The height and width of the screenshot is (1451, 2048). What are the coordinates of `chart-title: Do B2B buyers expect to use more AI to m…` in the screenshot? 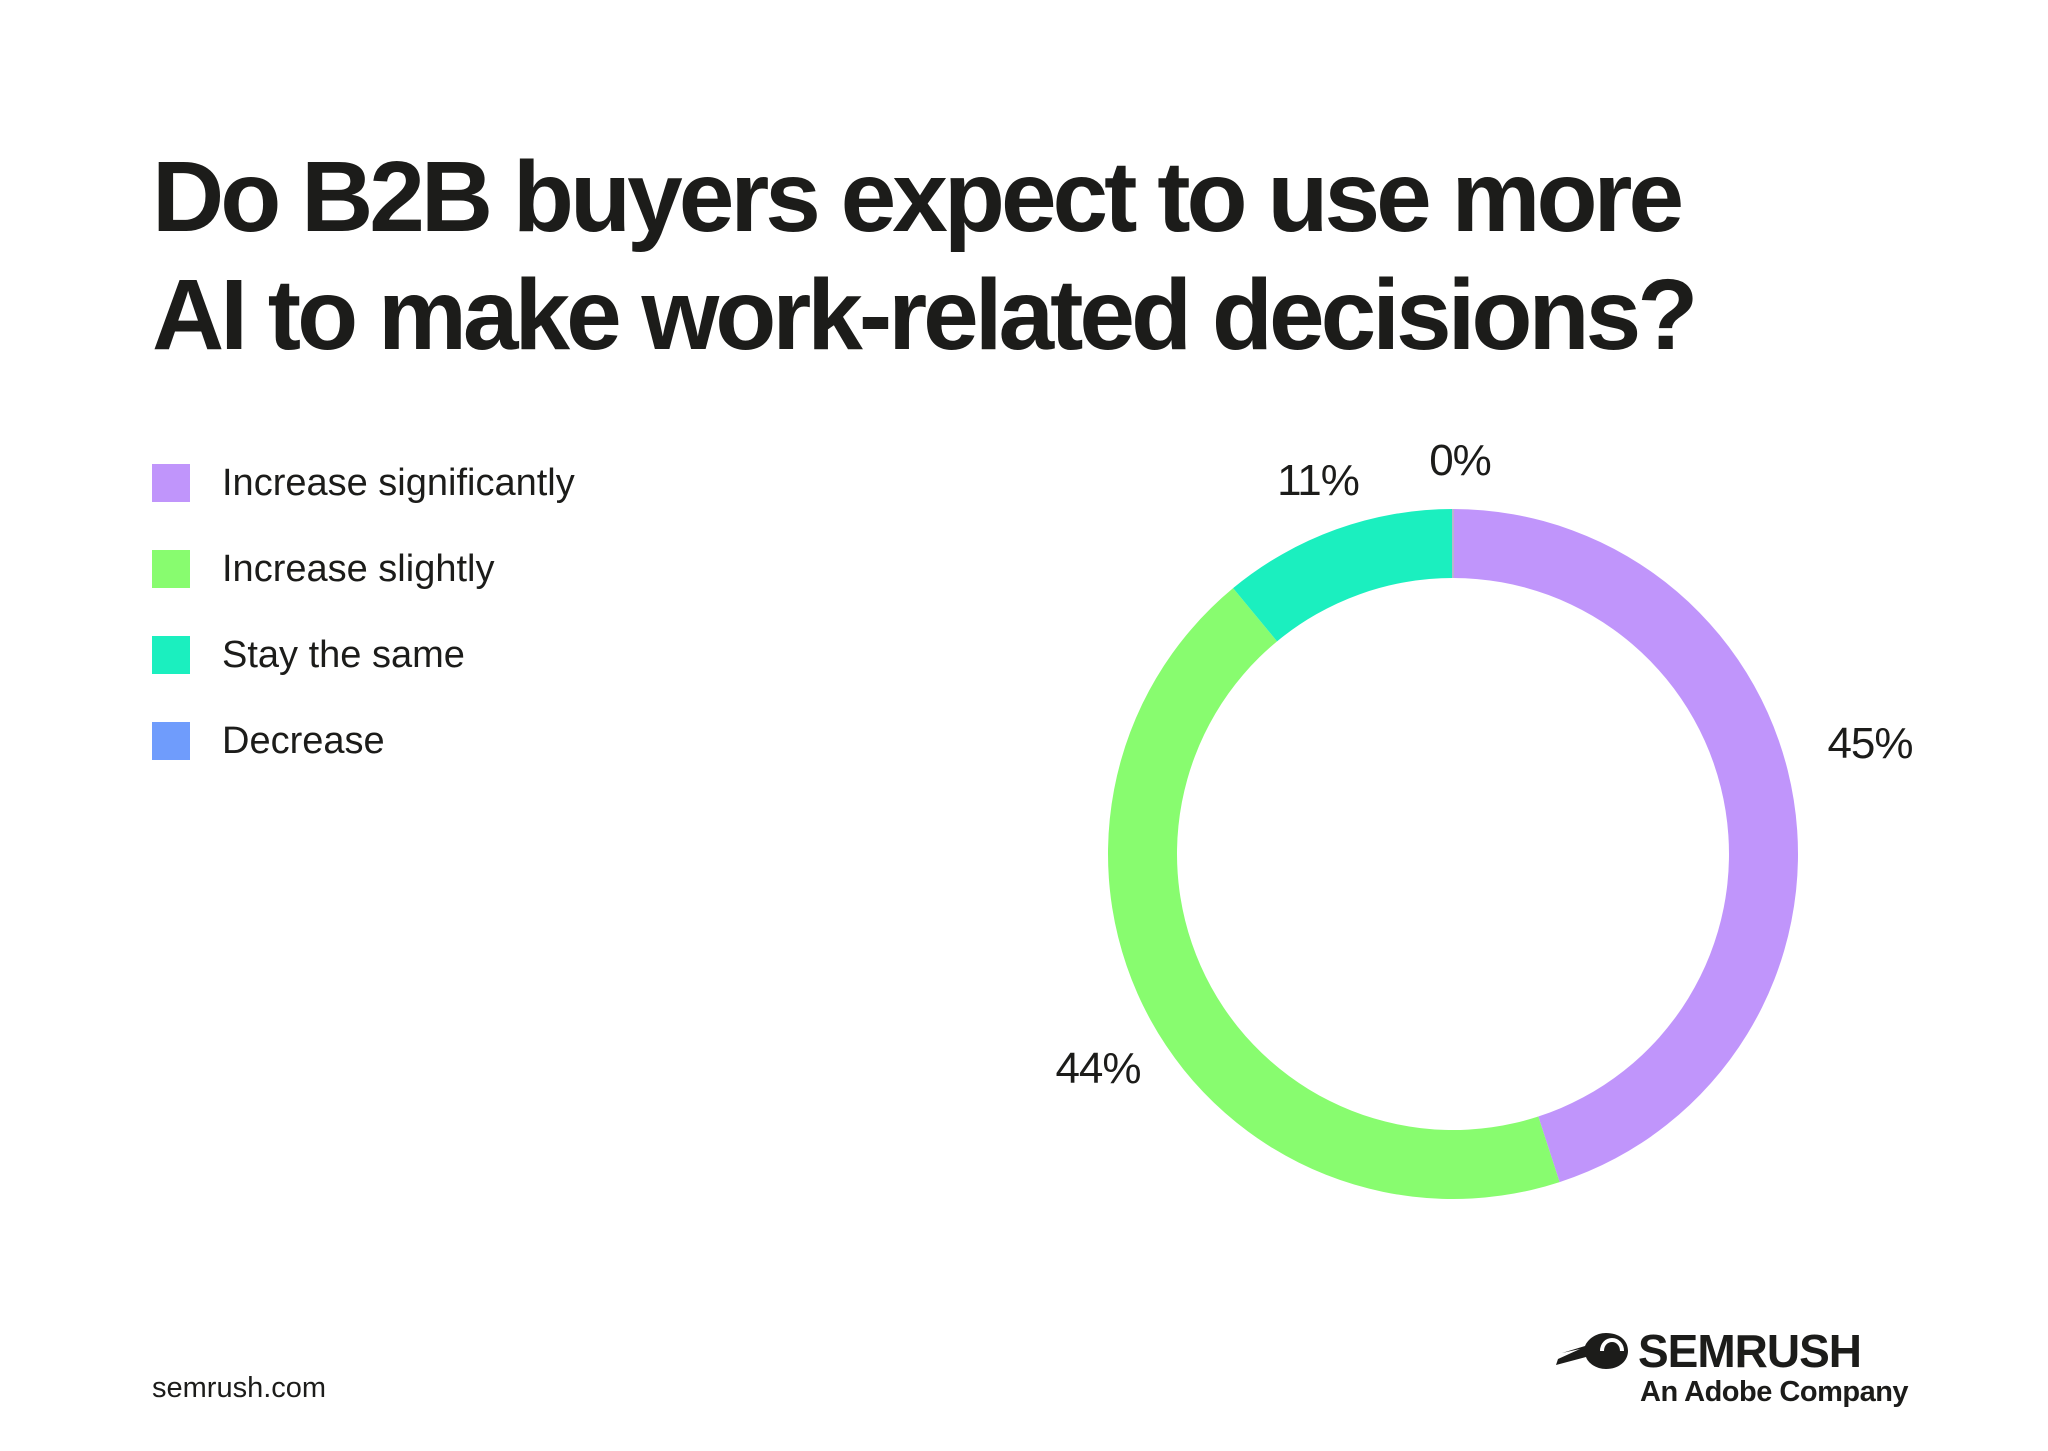 It's located at (1052, 256).